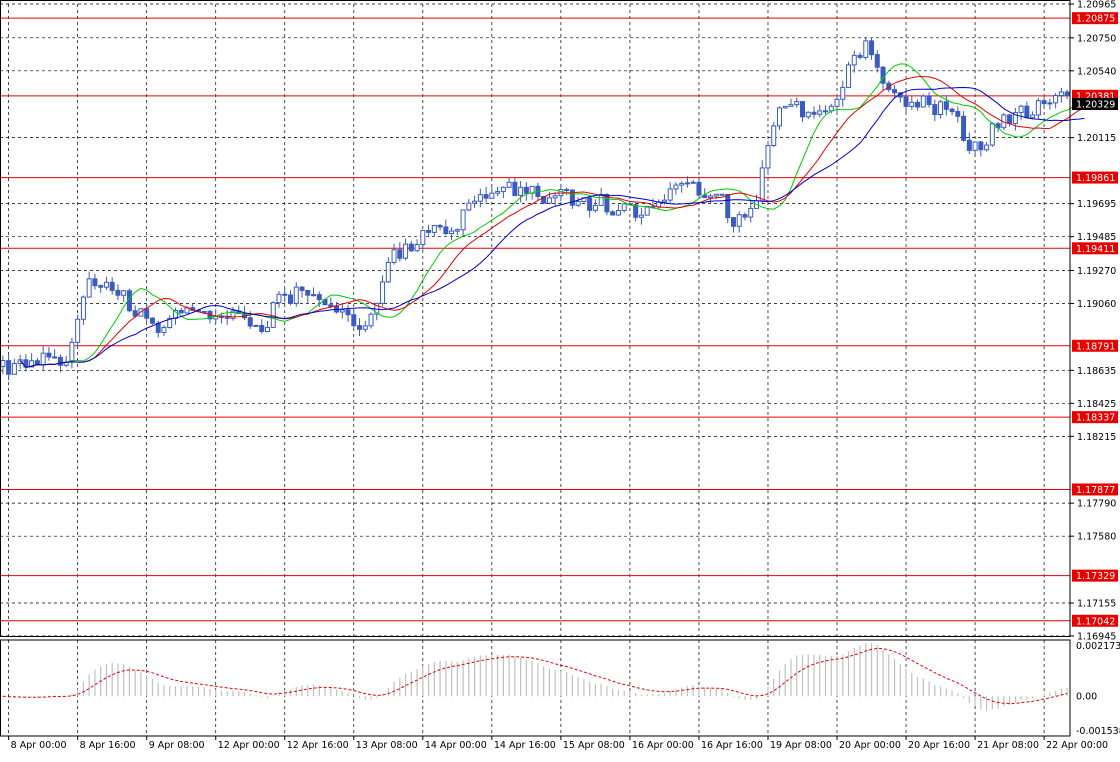 The width and height of the screenshot is (1120, 762). I want to click on price-tick-label: 1.19270, so click(1096, 271).